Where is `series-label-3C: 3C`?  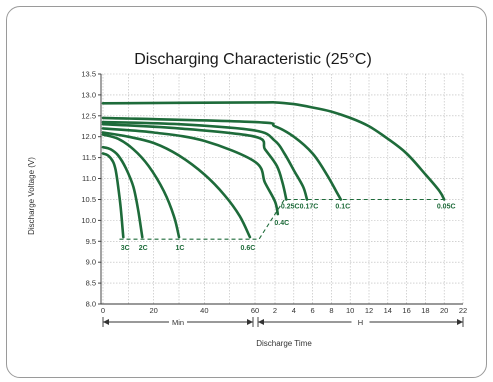
series-label-3C: 3C is located at coordinates (125, 248).